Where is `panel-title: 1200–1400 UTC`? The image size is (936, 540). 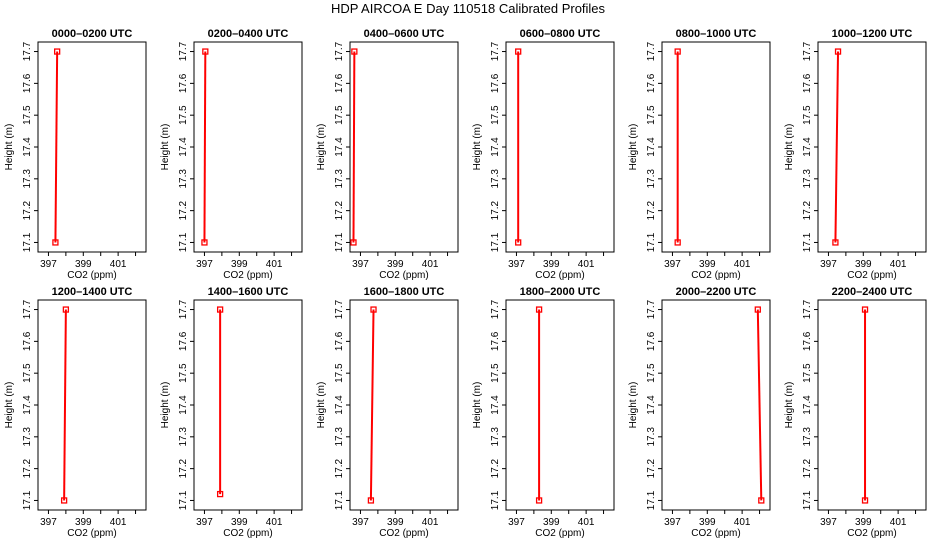
panel-title: 1200–1400 UTC is located at coordinates (92, 292).